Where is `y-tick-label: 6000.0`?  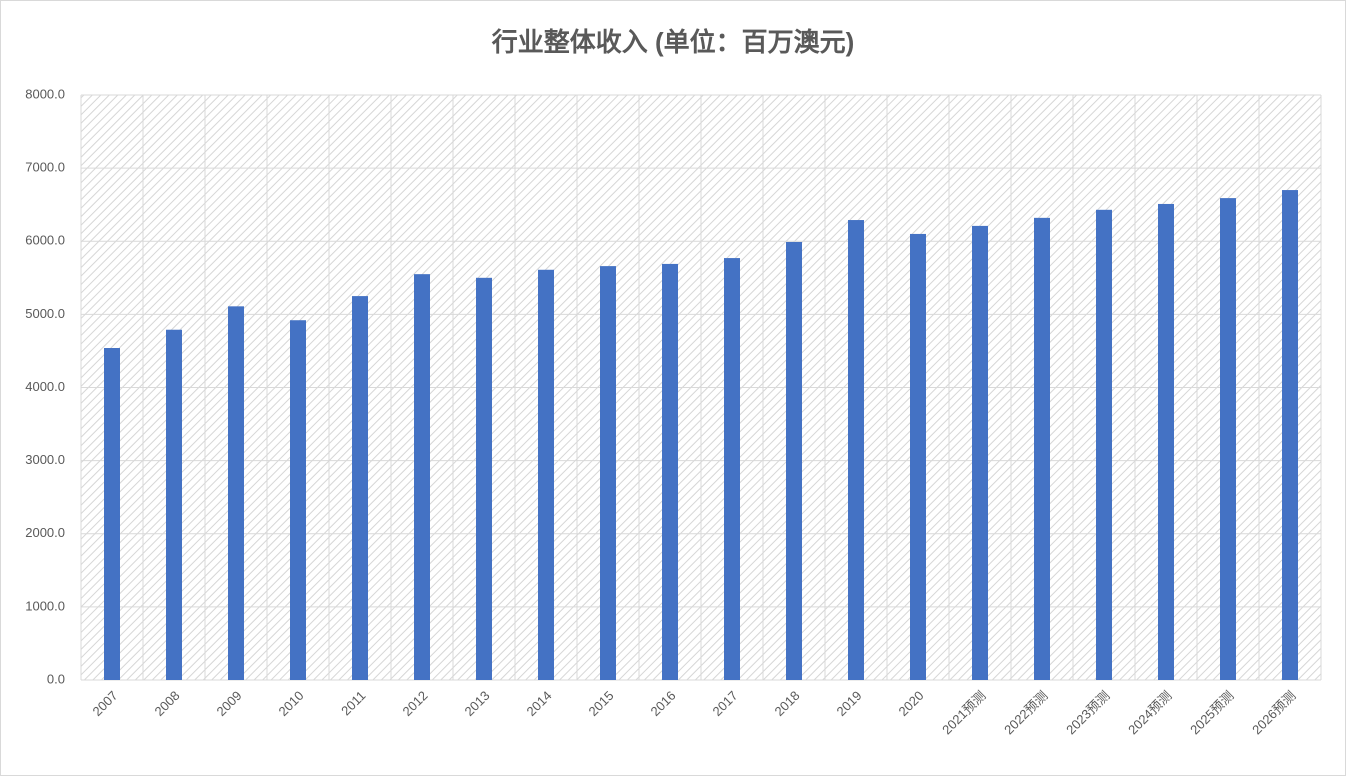
y-tick-label: 6000.0 is located at coordinates (45, 240).